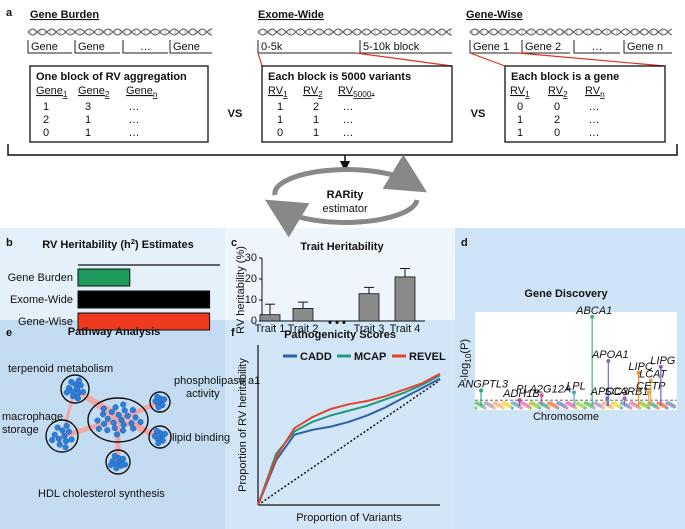 The width and height of the screenshot is (685, 529). I want to click on reference-line, so click(349, 442).